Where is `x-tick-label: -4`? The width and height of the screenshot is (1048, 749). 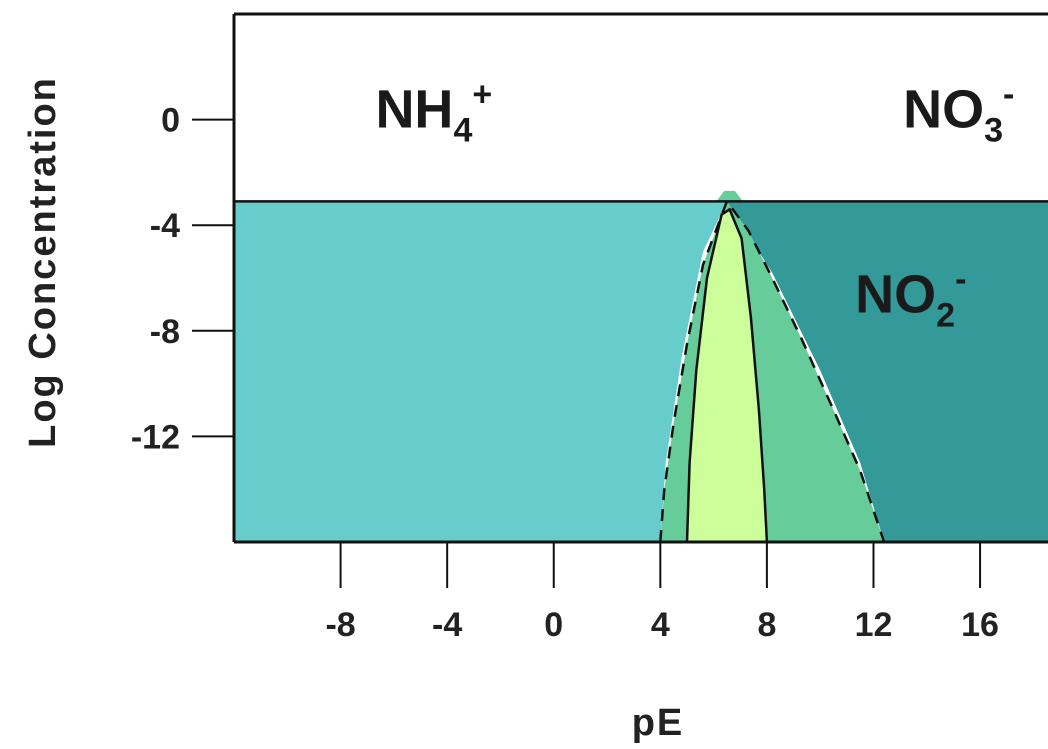
x-tick-label: -4 is located at coordinates (447, 625).